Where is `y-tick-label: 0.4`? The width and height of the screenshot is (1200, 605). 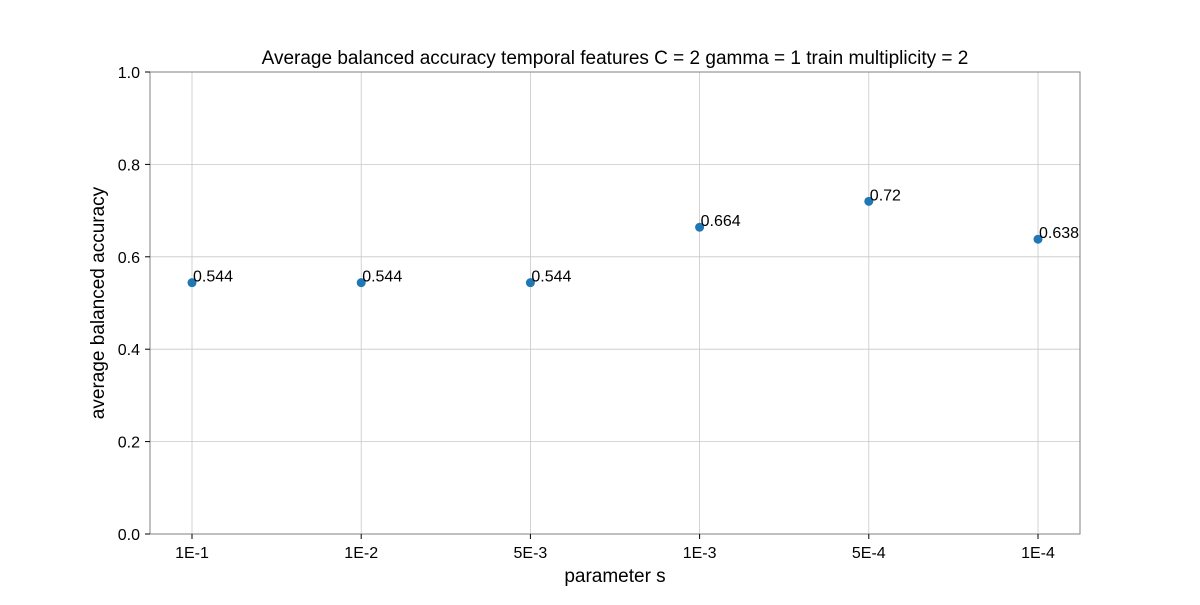
y-tick-label: 0.4 is located at coordinates (129, 350).